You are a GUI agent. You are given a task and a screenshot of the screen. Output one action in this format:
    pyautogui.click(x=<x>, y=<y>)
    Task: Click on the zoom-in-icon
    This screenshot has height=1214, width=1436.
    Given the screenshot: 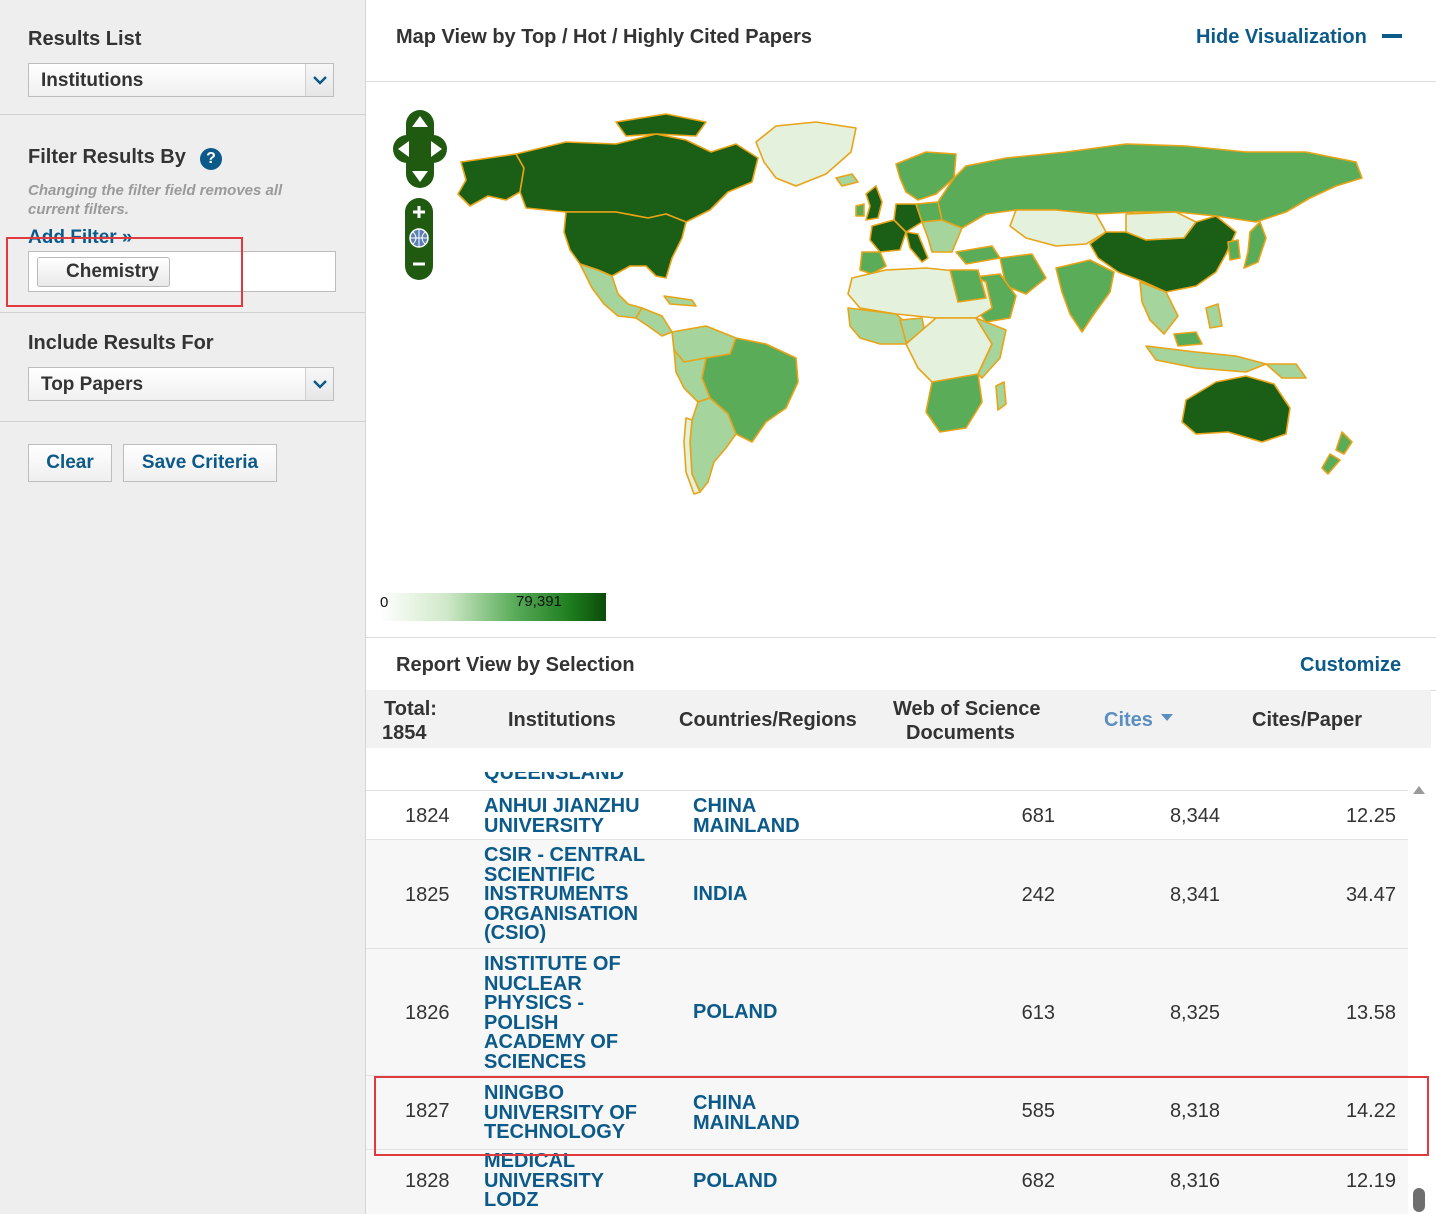 What is the action you would take?
    pyautogui.click(x=419, y=212)
    